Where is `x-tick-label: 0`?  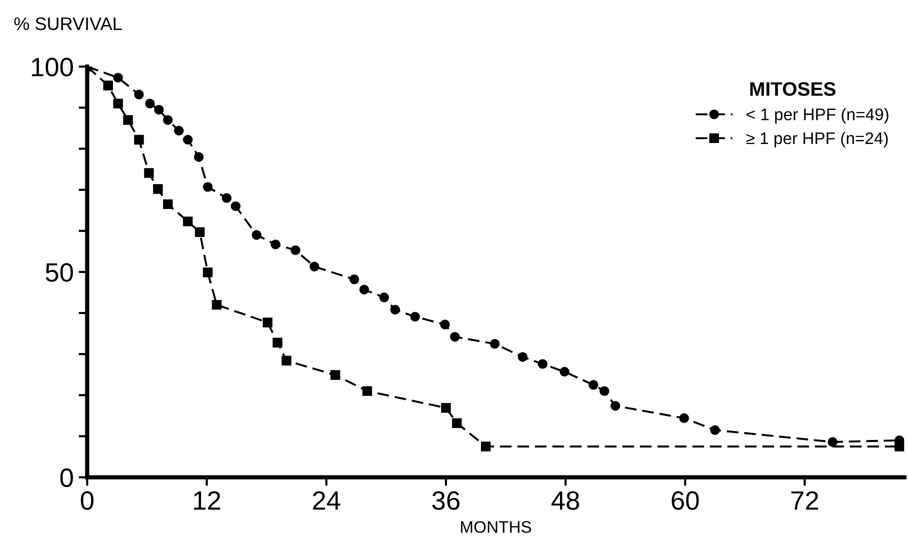 x-tick-label: 0 is located at coordinates (87, 500).